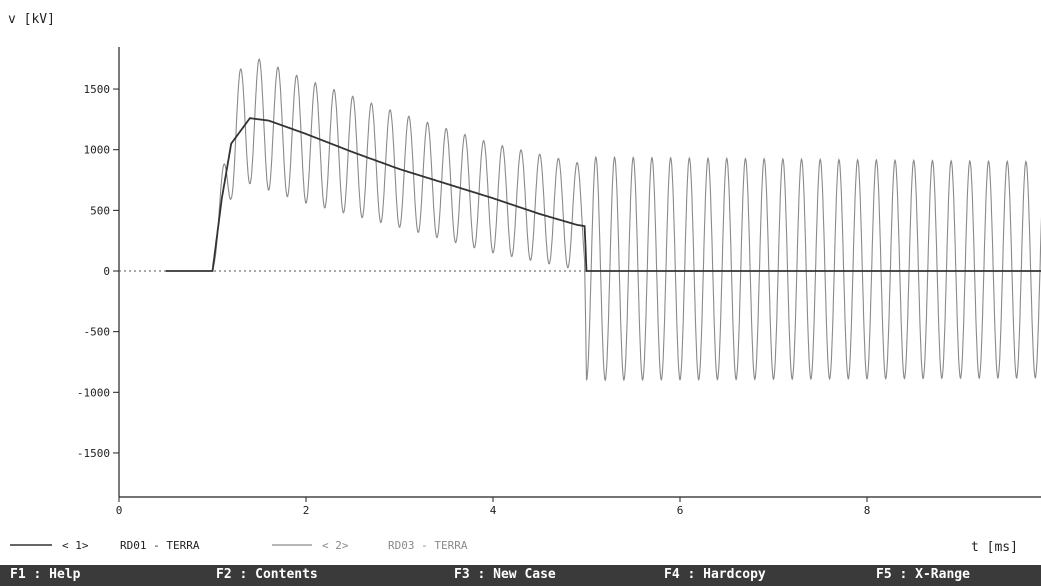 The image size is (1041, 586). I want to click on y-tick-label: 500, so click(100, 210).